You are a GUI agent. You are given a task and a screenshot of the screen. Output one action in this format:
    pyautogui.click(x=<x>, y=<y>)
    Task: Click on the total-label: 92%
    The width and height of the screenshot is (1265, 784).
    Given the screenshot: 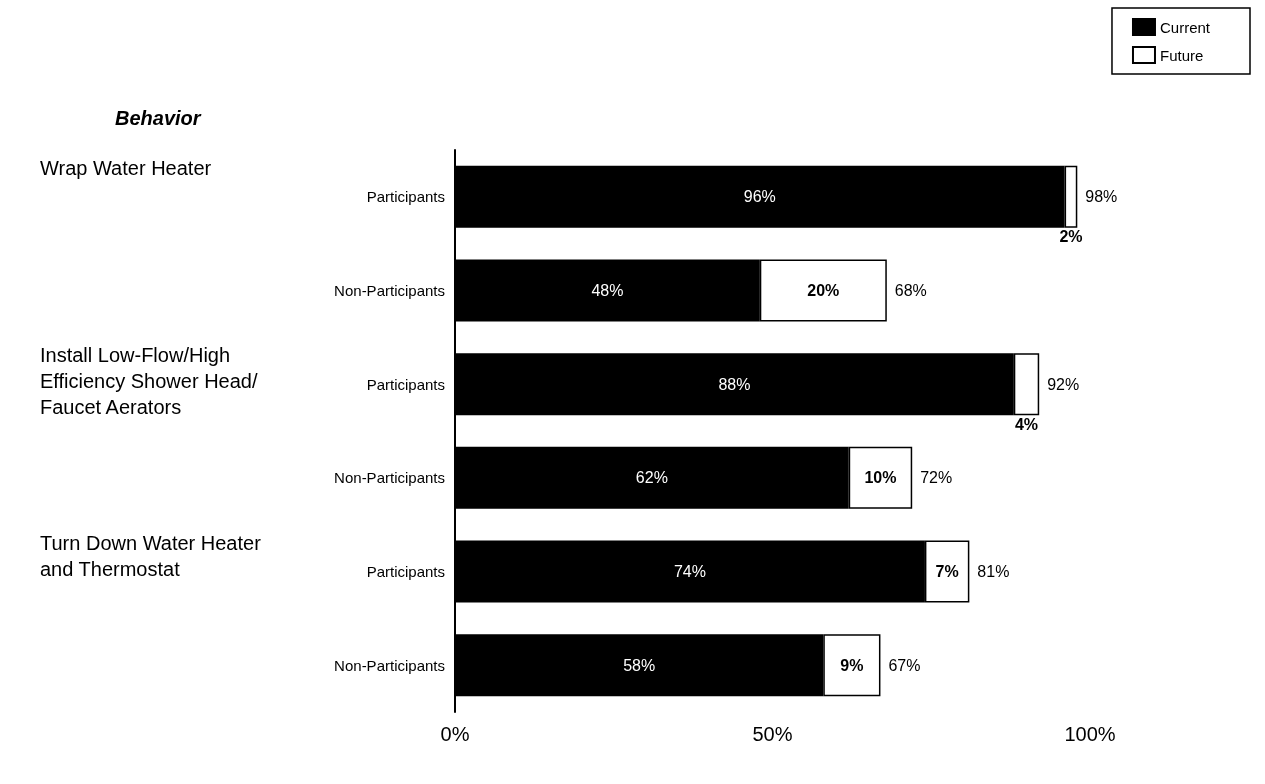 What is the action you would take?
    pyautogui.click(x=1063, y=384)
    